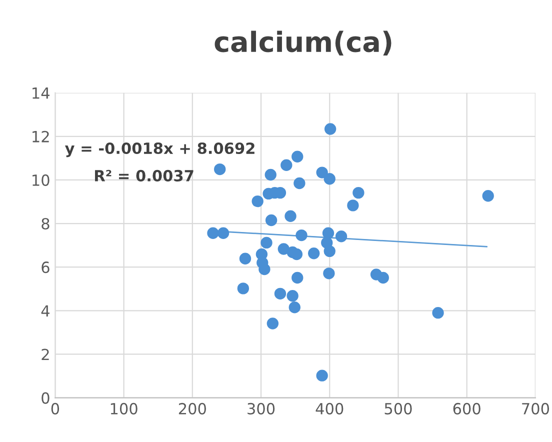 The image size is (552, 442). Describe the element at coordinates (398, 408) in the screenshot. I see `x-tick-label: 500` at that location.